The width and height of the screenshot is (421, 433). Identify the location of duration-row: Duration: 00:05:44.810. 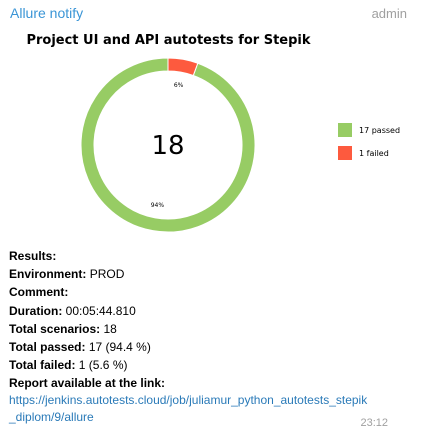
(211, 311).